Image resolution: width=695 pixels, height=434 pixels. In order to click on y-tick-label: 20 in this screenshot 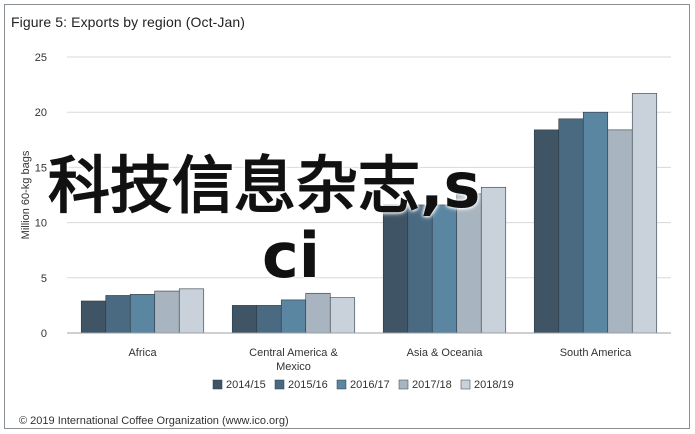, I will do `click(41, 113)`.